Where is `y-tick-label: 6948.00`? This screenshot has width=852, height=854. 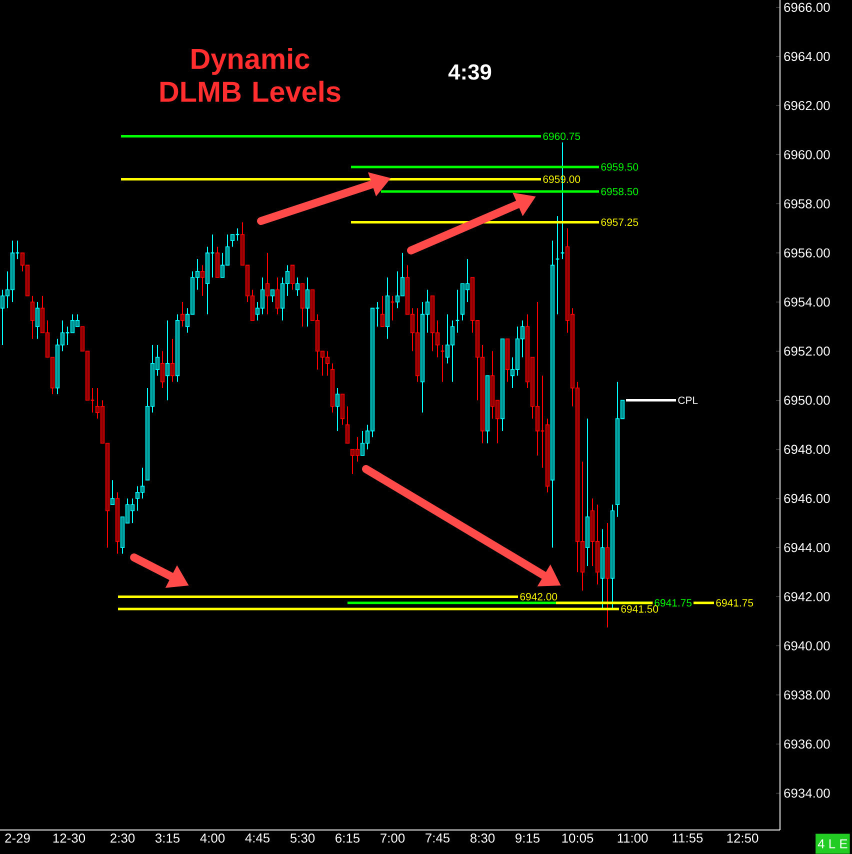
y-tick-label: 6948.00 is located at coordinates (807, 449).